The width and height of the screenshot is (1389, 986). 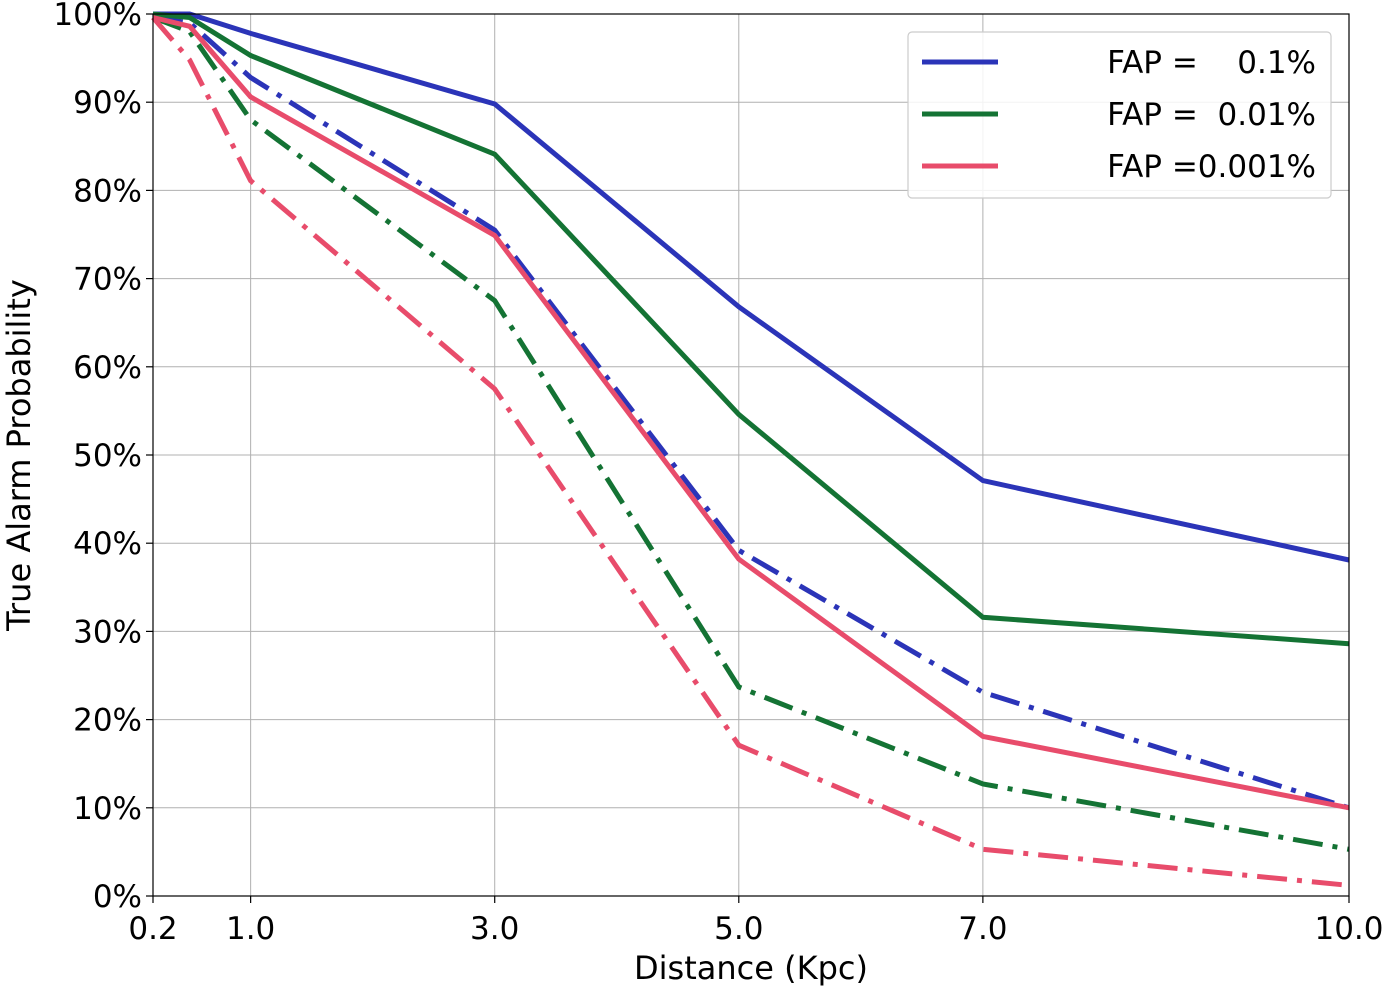 What do you see at coordinates (494, 929) in the screenshot?
I see `x-tick-label: 3.0` at bounding box center [494, 929].